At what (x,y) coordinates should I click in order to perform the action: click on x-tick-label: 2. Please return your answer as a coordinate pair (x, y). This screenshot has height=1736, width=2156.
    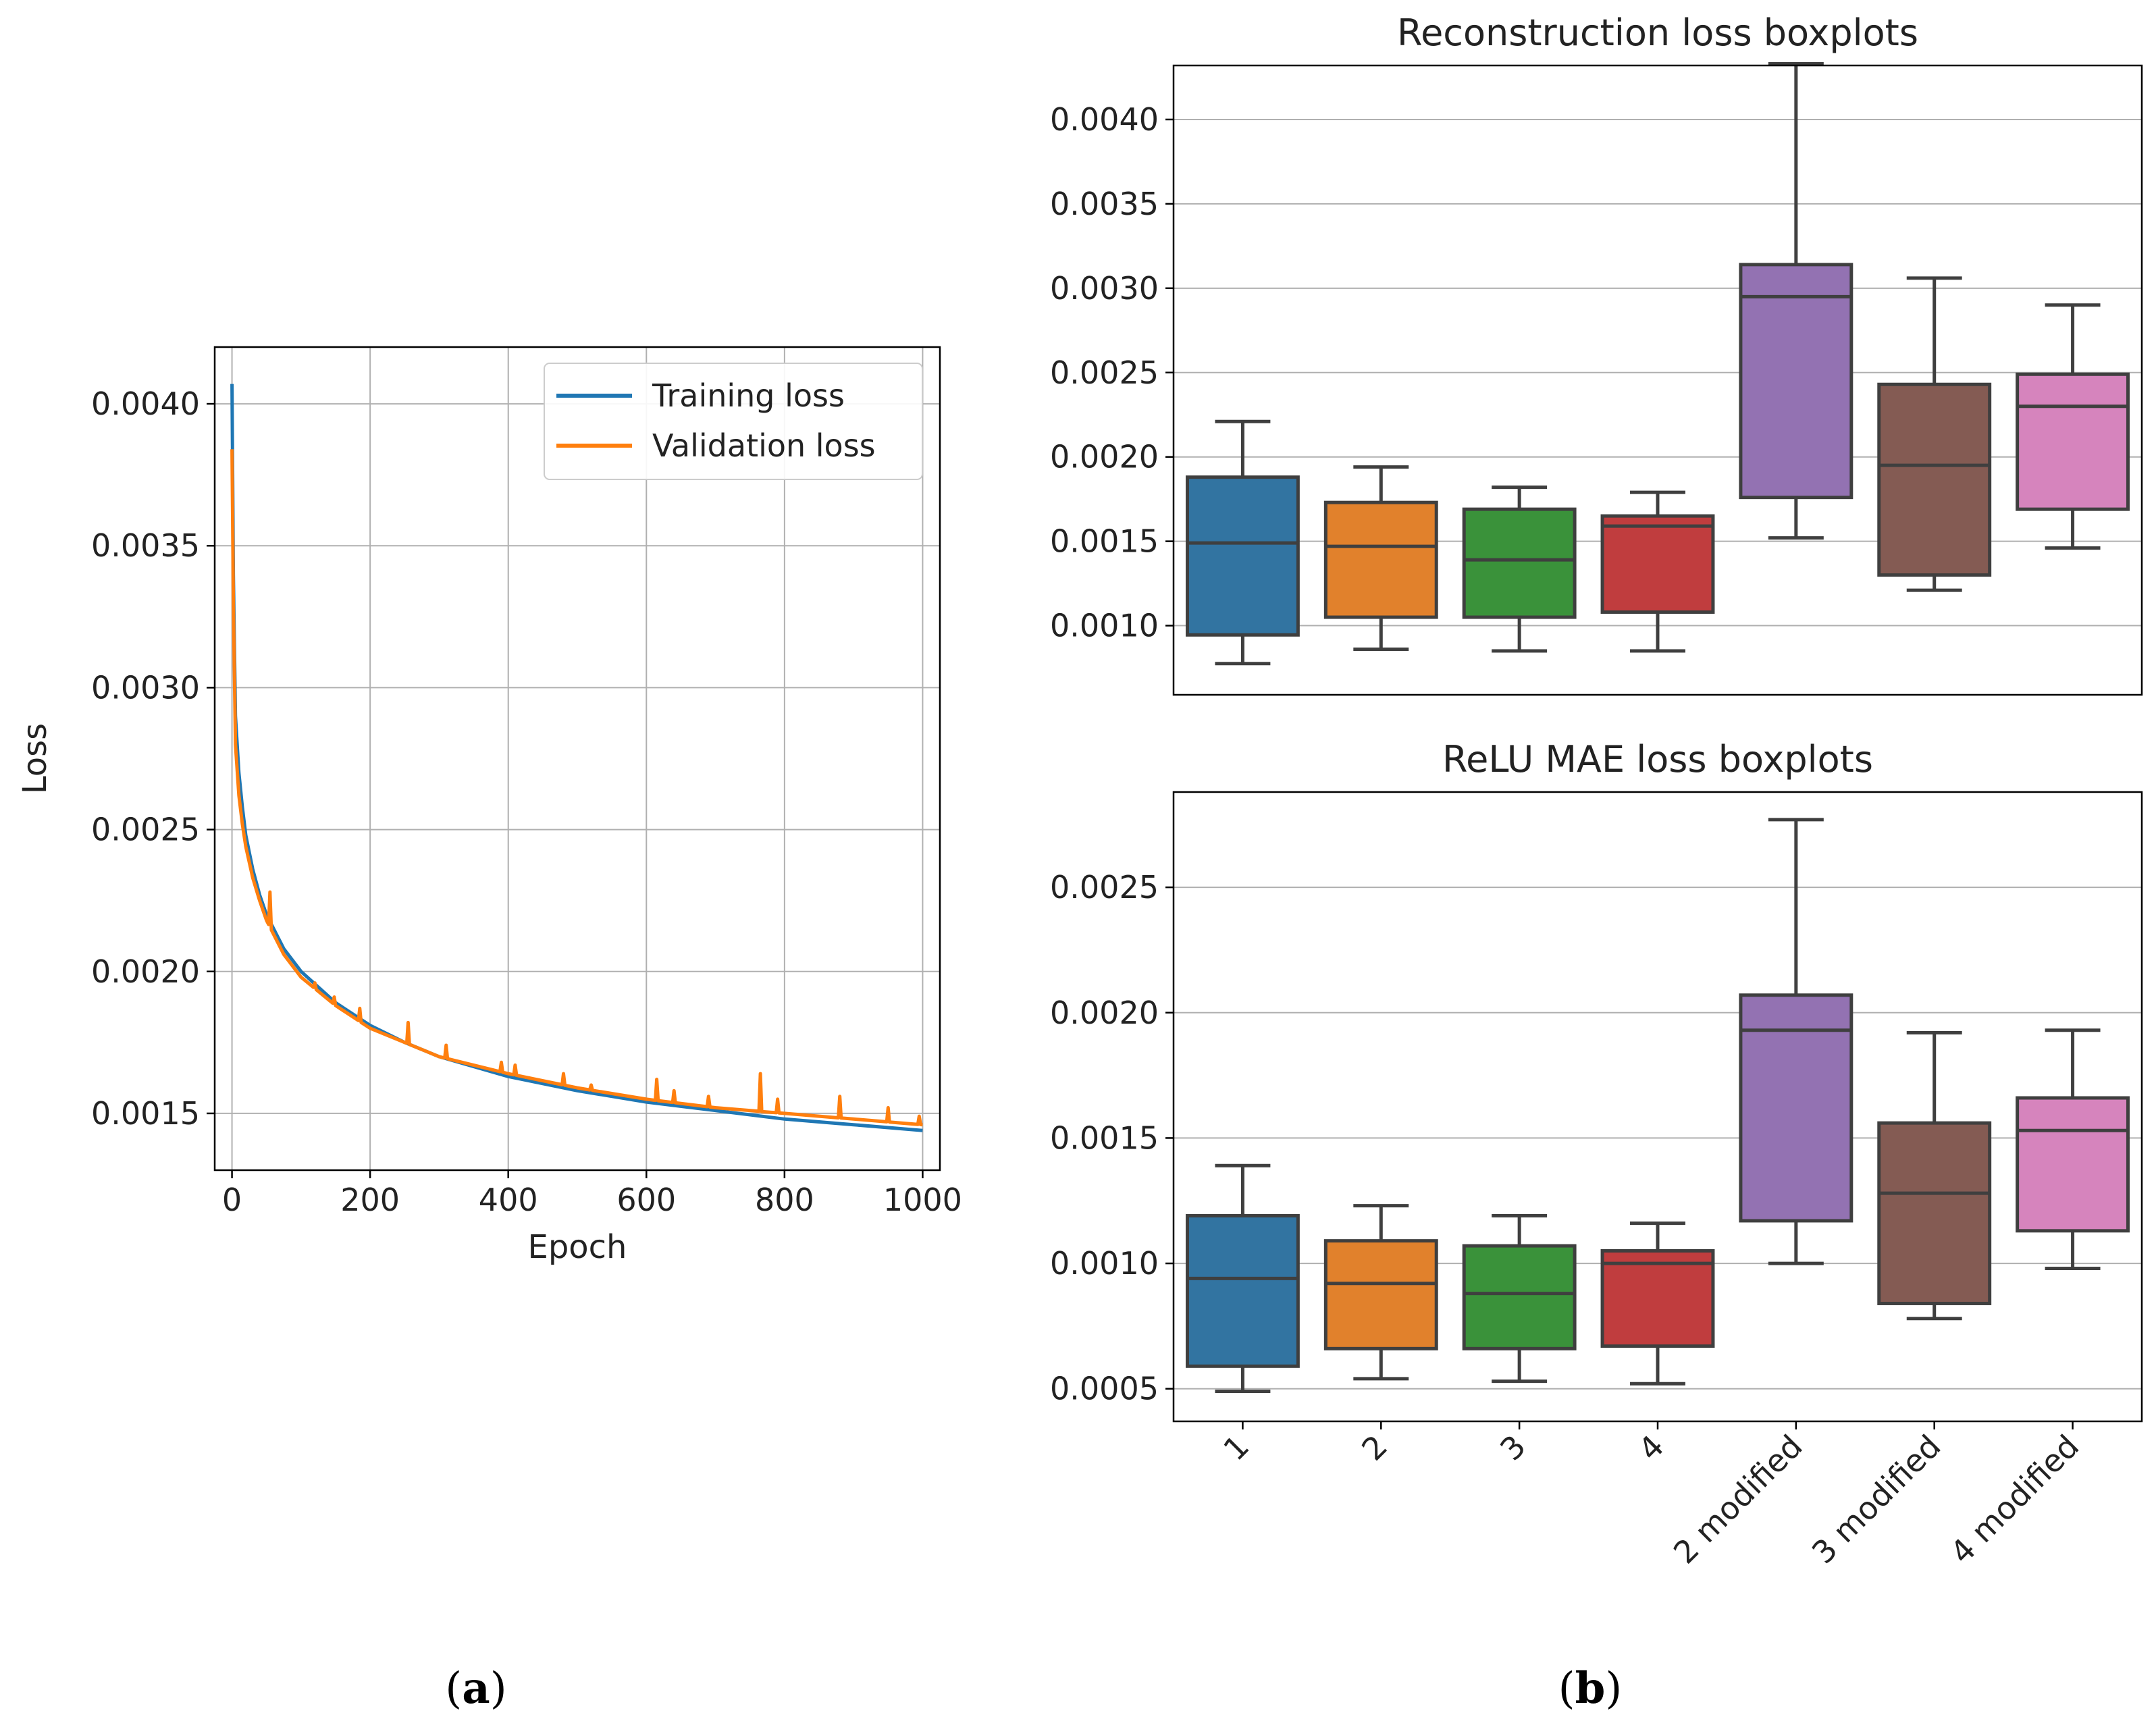
    Looking at the image, I should click on (1374, 1448).